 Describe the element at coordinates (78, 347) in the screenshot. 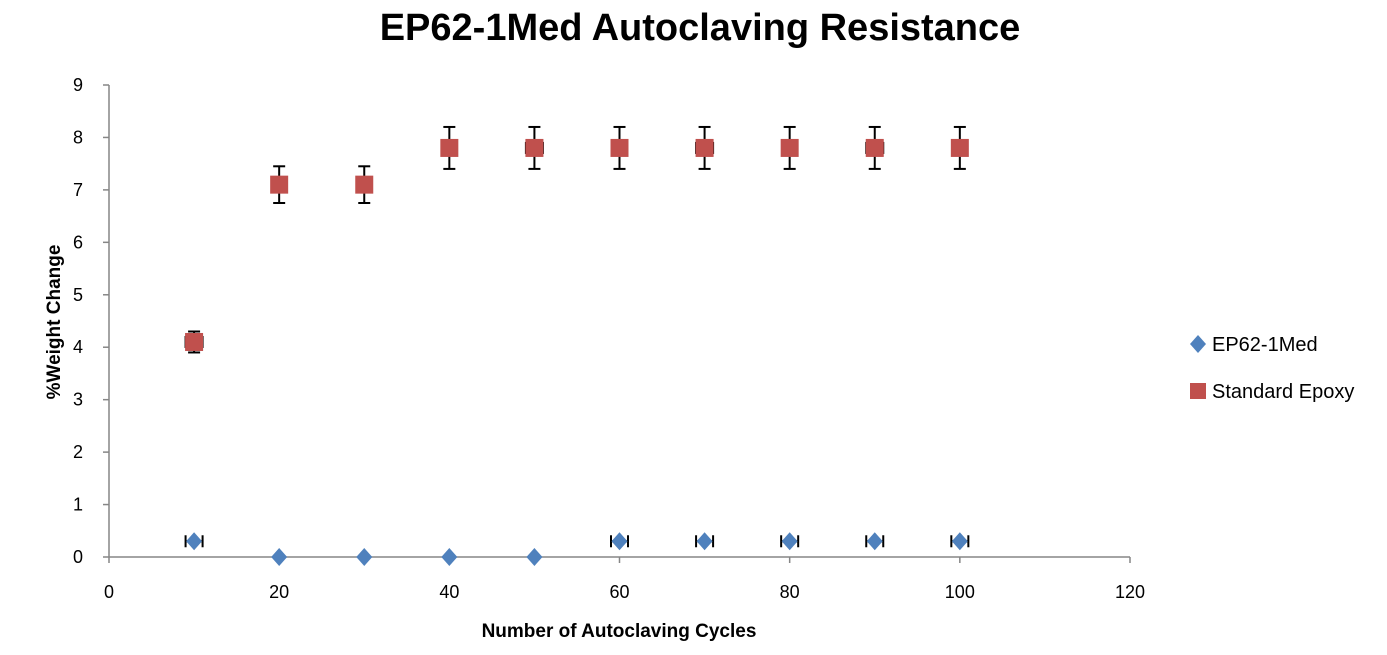

I see `y-tick-label: 4` at that location.